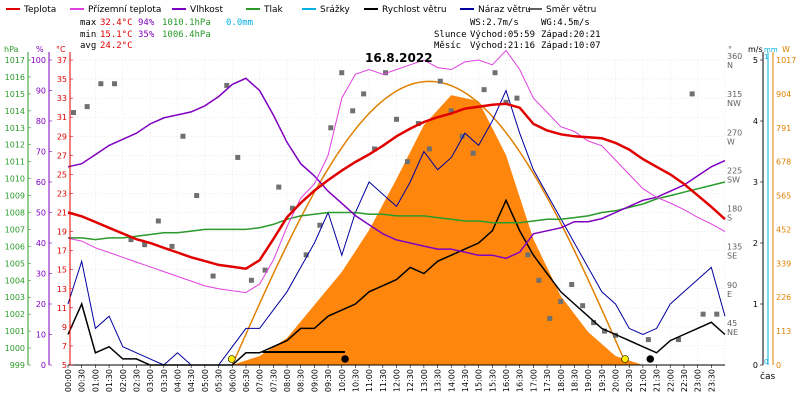 Image resolution: width=800 pixels, height=400 pixels. Describe the element at coordinates (62, 308) in the screenshot. I see `celsius-tick-label: 11` at that location.